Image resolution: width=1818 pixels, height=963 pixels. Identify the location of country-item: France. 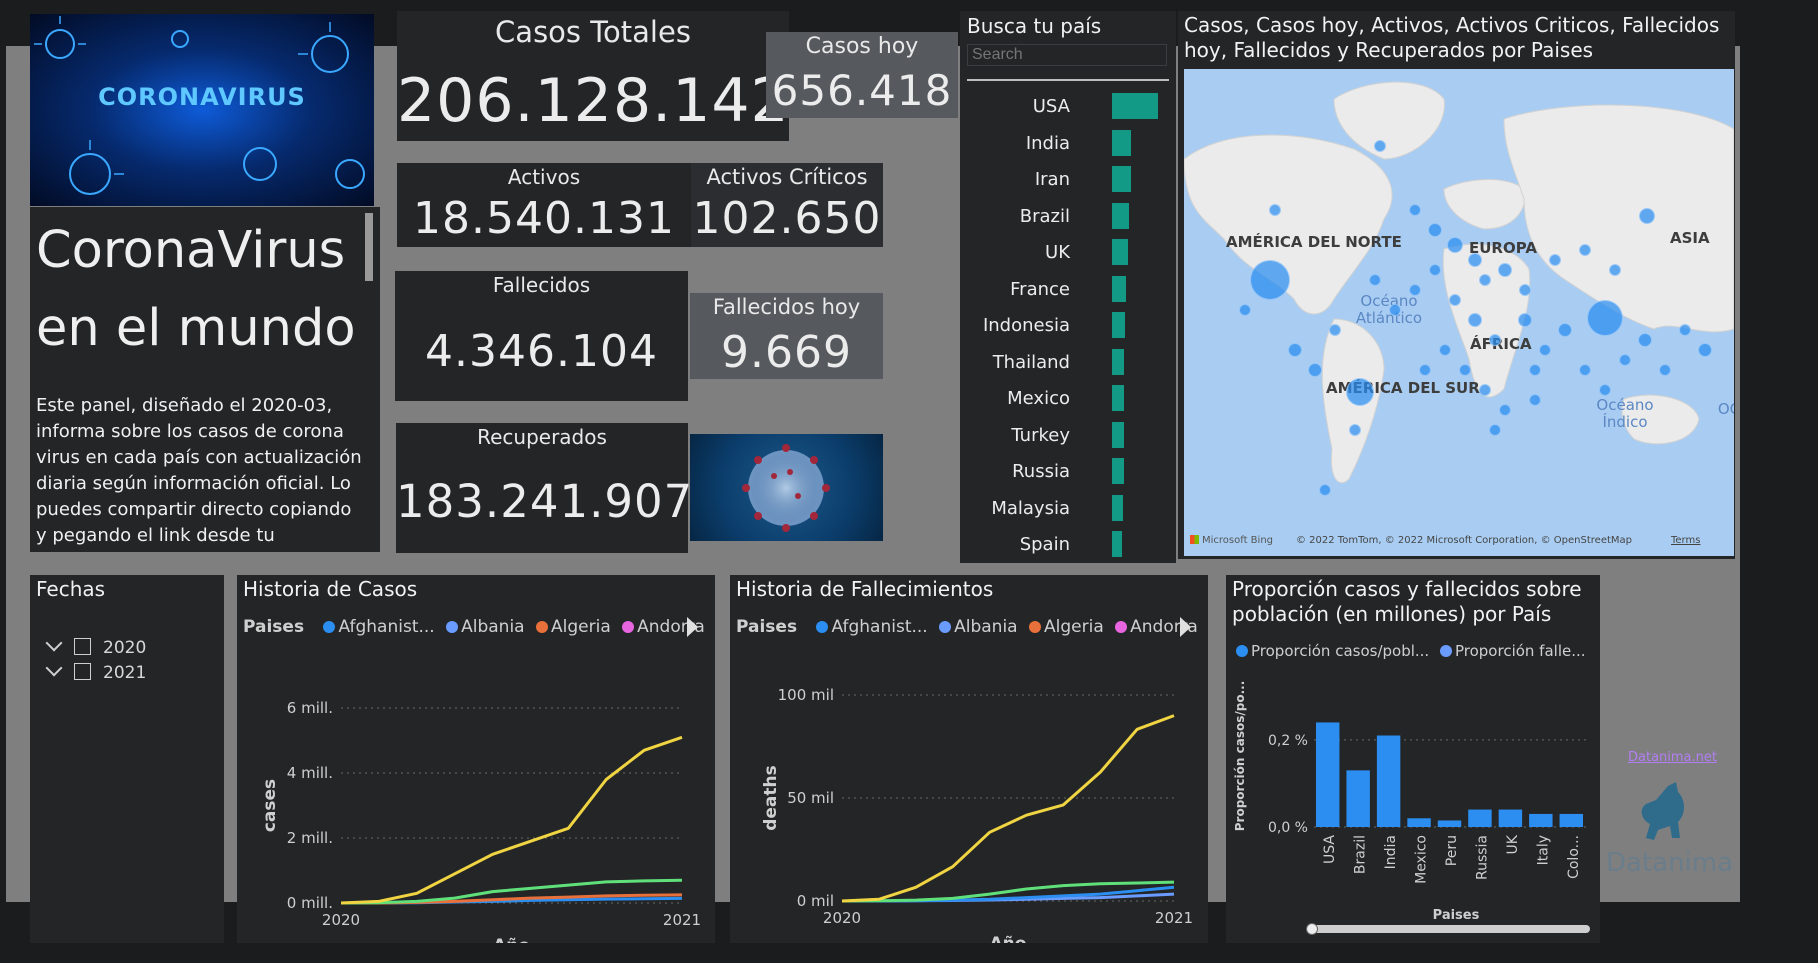
(1065, 289).